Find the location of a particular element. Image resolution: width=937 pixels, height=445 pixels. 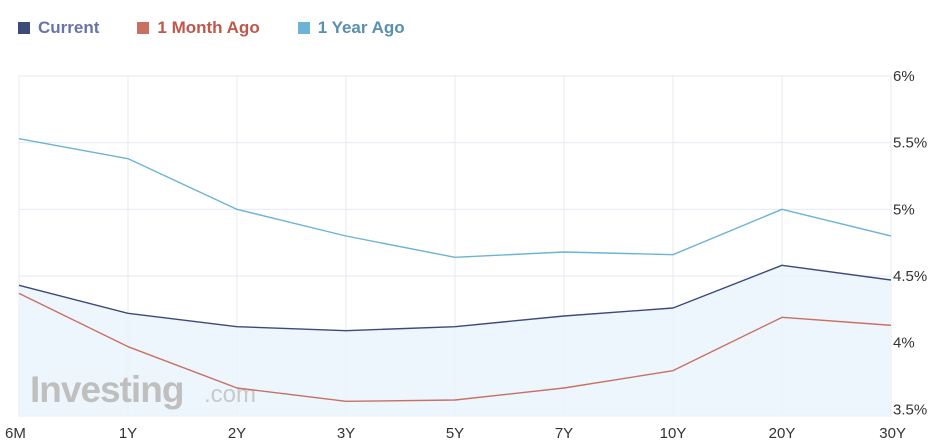

investing-watermark: Investing .com is located at coordinates (143, 389).